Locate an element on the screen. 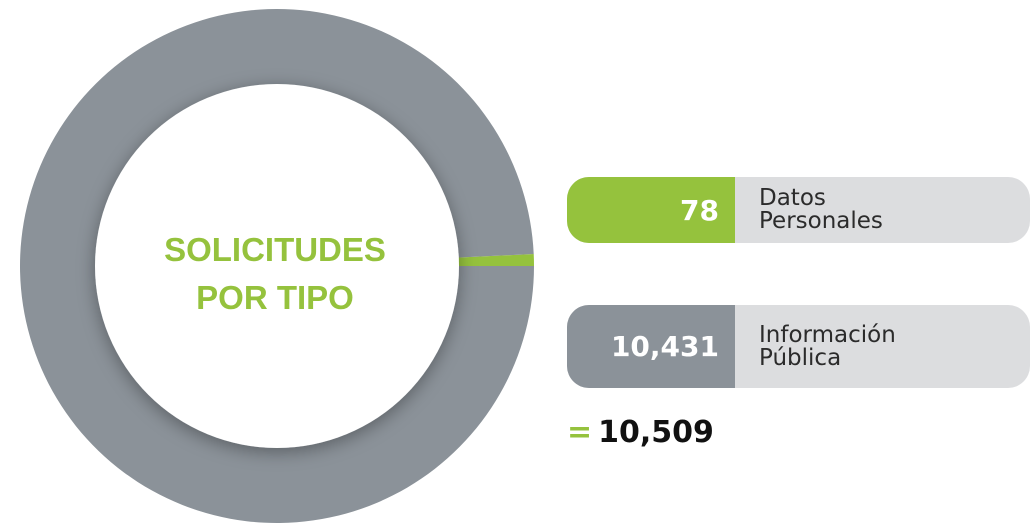  legend-value: 78 is located at coordinates (651, 210).